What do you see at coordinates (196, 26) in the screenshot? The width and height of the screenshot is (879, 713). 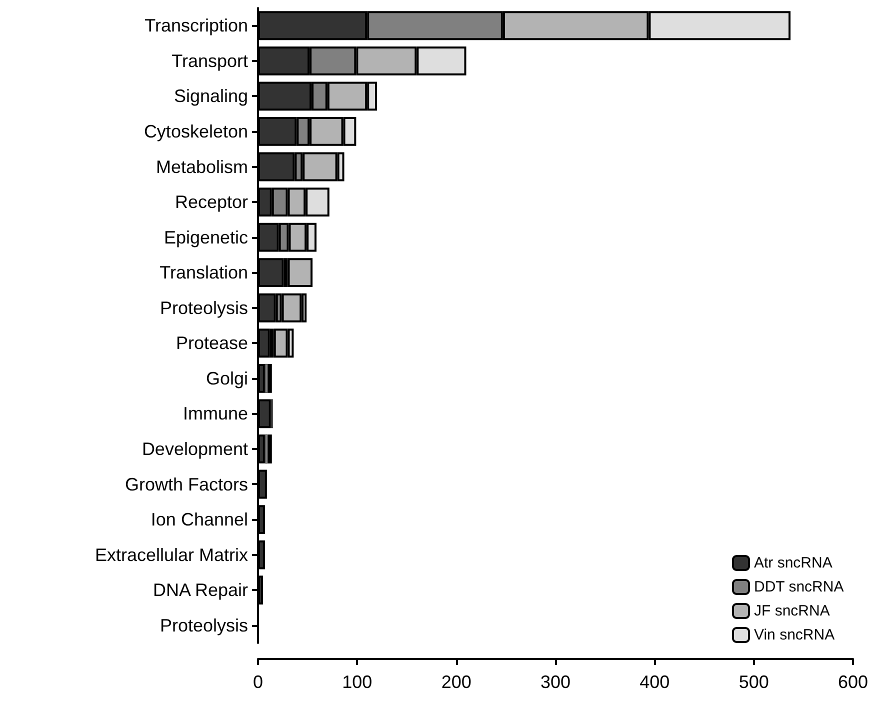 I see `y-tick-label: Transcription` at bounding box center [196, 26].